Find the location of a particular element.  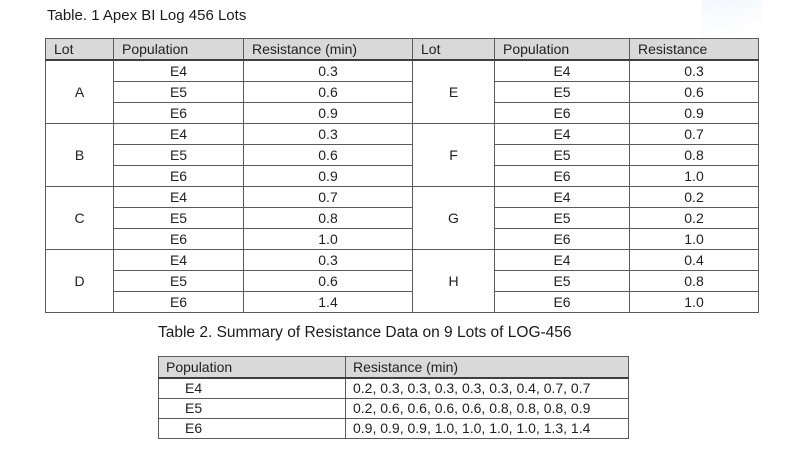

table-row: E6 0.9 E6 1.0 is located at coordinates (402, 176).